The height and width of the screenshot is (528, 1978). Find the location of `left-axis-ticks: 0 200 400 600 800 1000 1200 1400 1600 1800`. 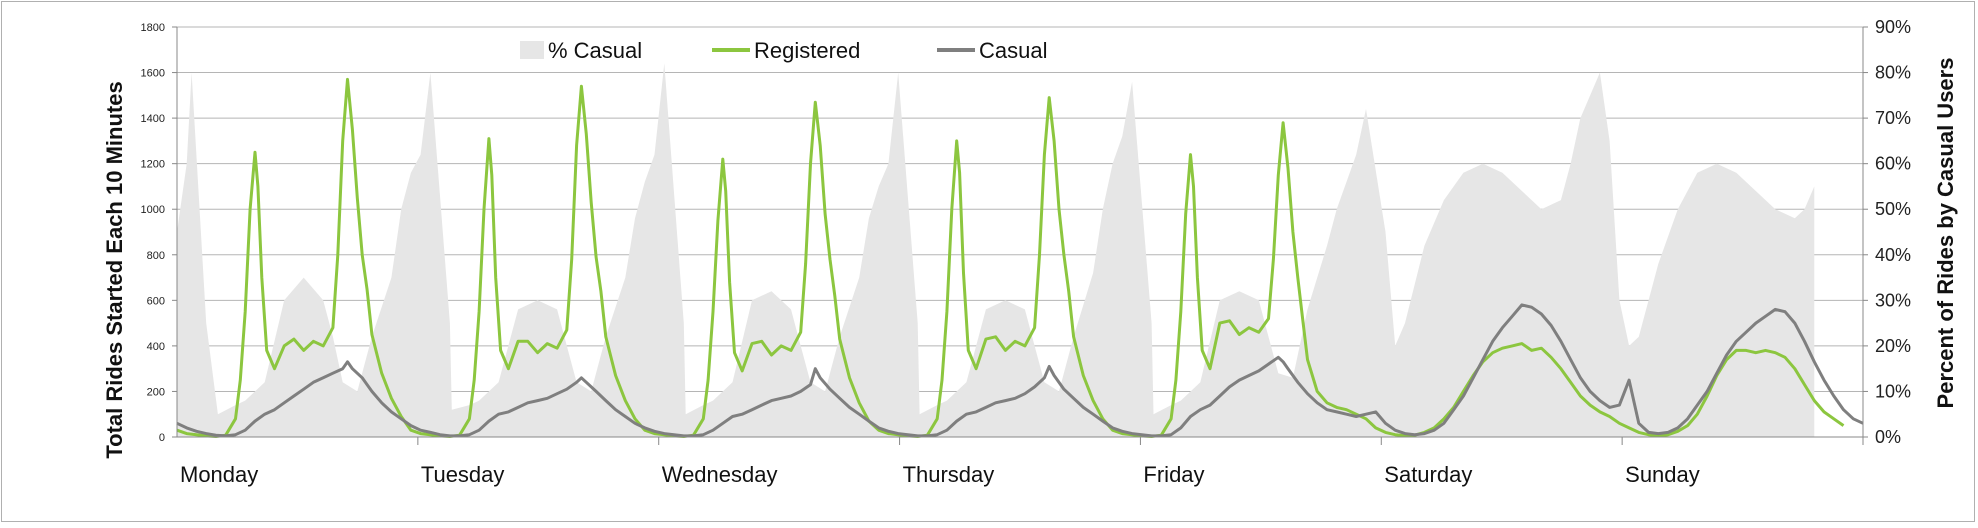

left-axis-ticks: 0 200 400 600 800 1000 1200 1400 1600 1800 is located at coordinates (159, 233).